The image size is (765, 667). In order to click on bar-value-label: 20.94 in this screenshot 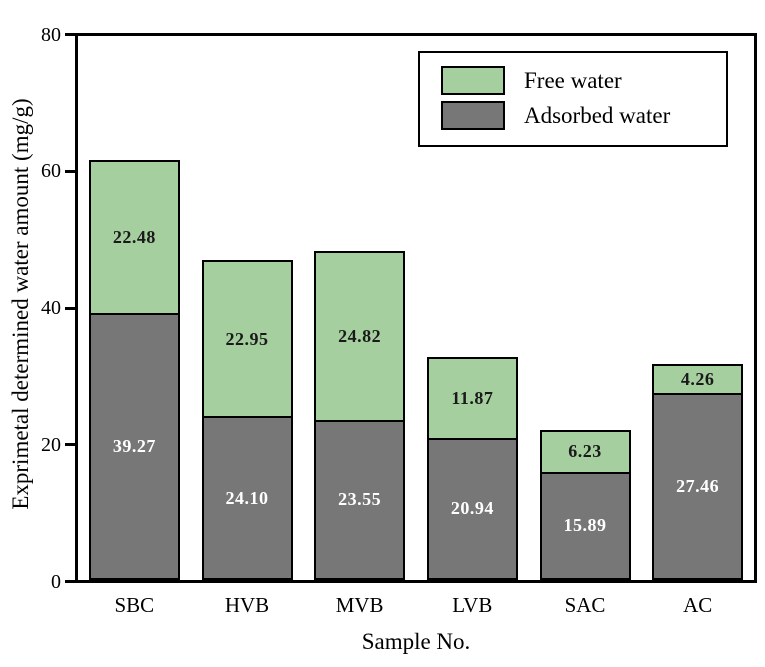, I will do `click(472, 508)`.